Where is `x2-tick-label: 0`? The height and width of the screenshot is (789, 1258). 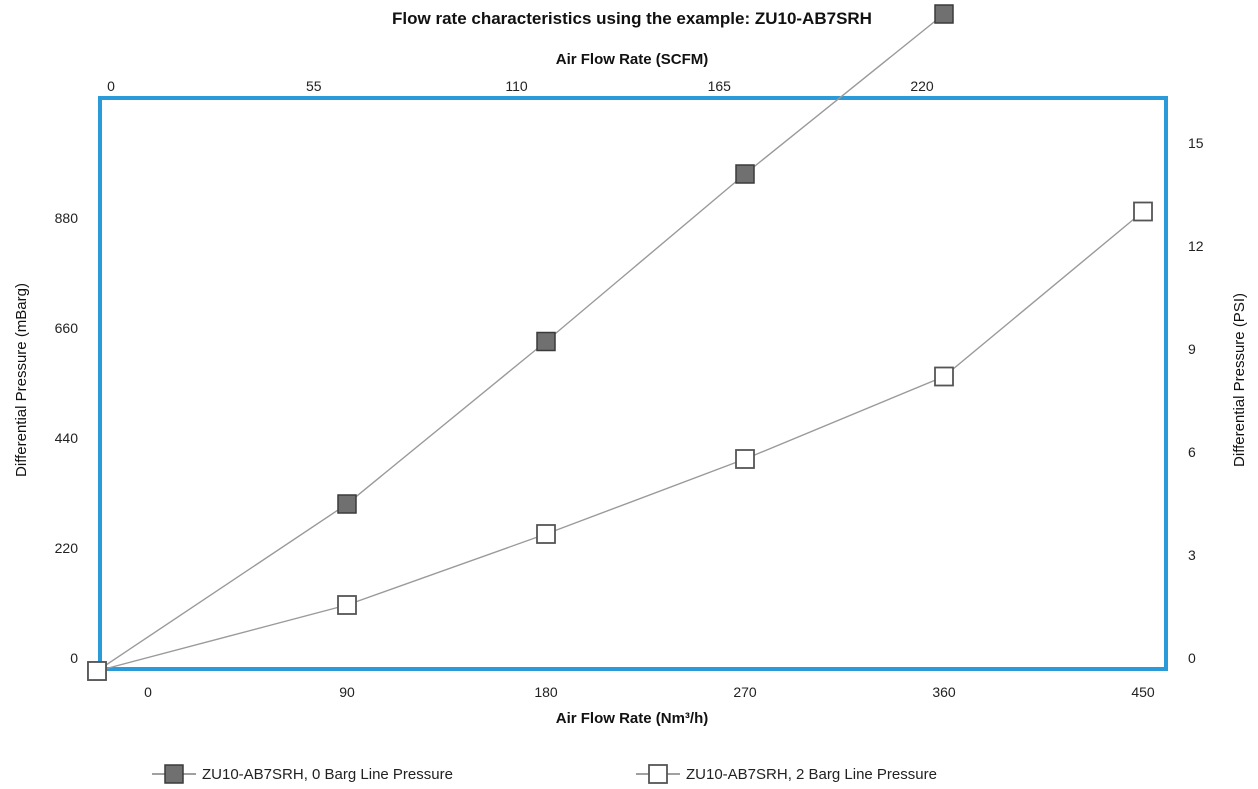 x2-tick-label: 0 is located at coordinates (111, 86).